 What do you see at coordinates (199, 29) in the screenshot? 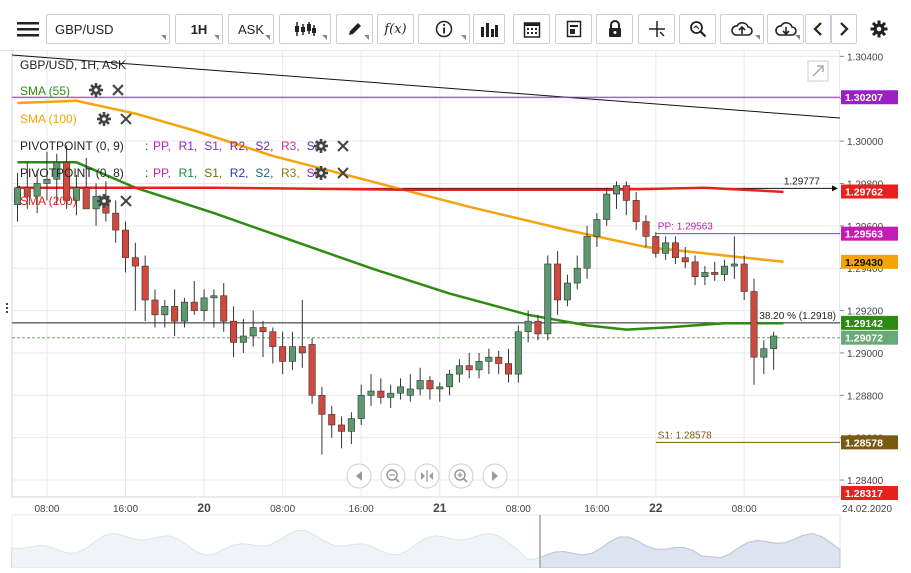
I see `timeframe-select: 1H` at bounding box center [199, 29].